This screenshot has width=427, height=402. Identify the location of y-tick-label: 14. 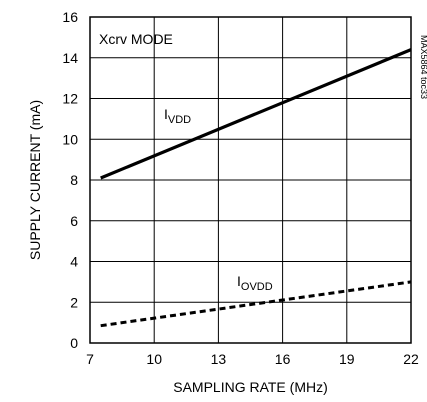
(70, 58).